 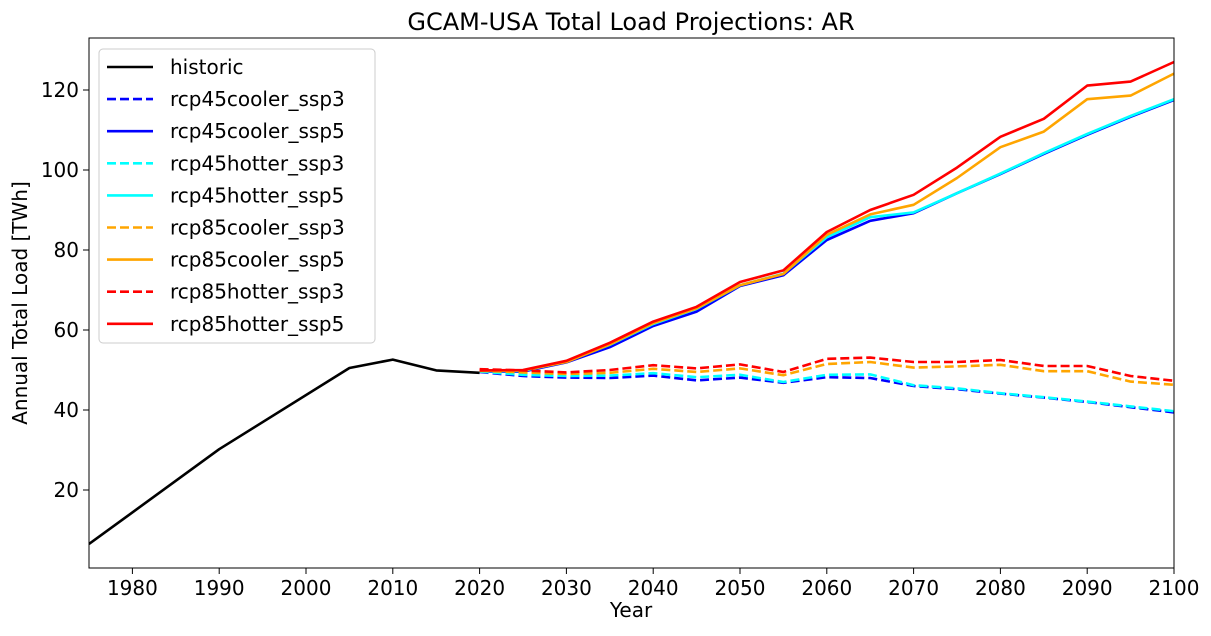 What do you see at coordinates (913, 588) in the screenshot?
I see `x-tick-label: 2070` at bounding box center [913, 588].